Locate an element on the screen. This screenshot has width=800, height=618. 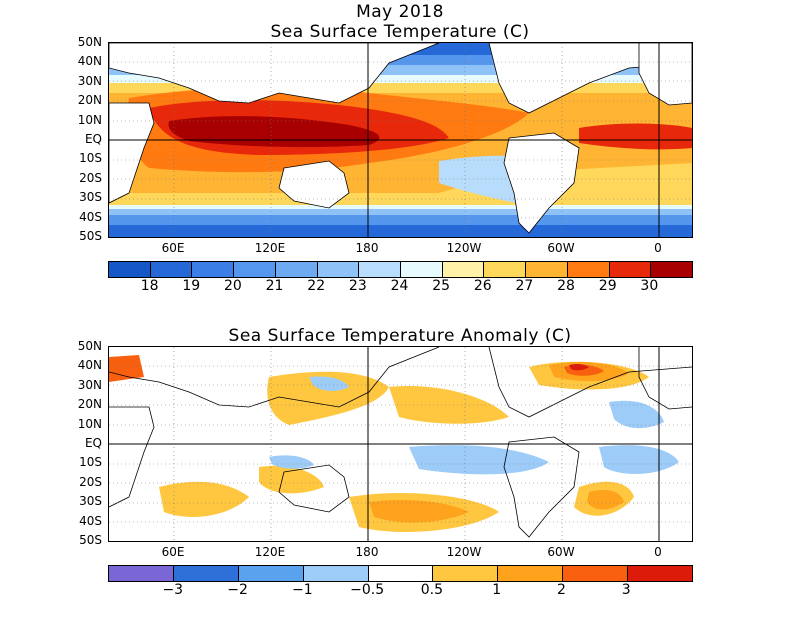
sst-lat-label: 20N is located at coordinates (89, 100).